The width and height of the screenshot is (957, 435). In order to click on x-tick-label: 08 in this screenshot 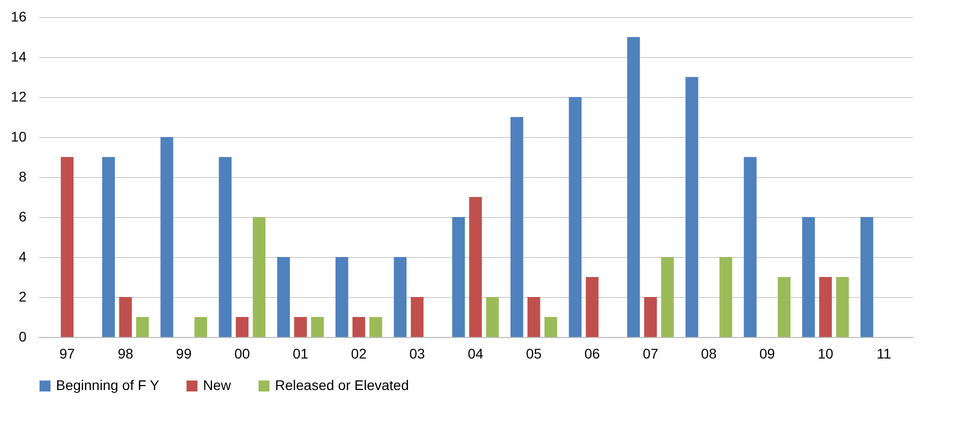, I will do `click(709, 354)`.